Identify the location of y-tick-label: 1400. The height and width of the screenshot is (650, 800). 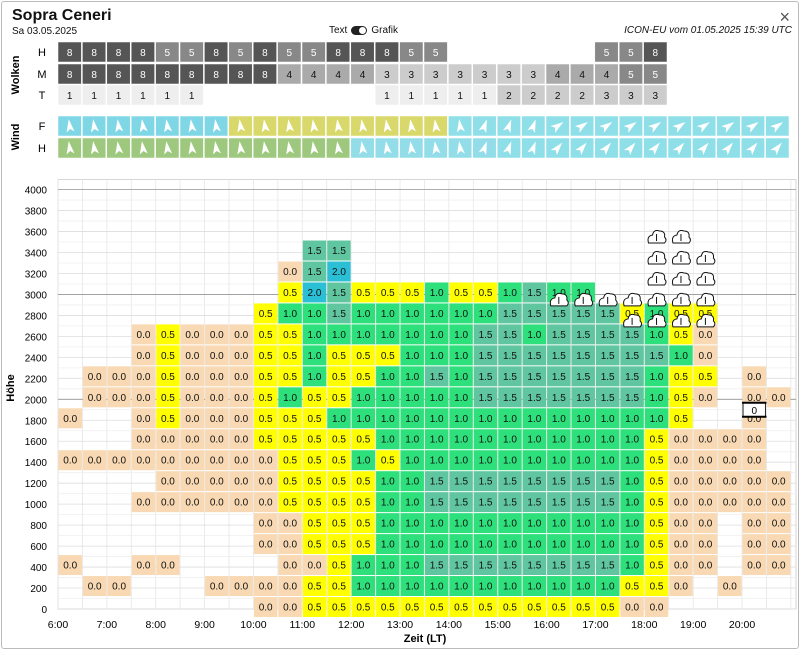
(36, 463).